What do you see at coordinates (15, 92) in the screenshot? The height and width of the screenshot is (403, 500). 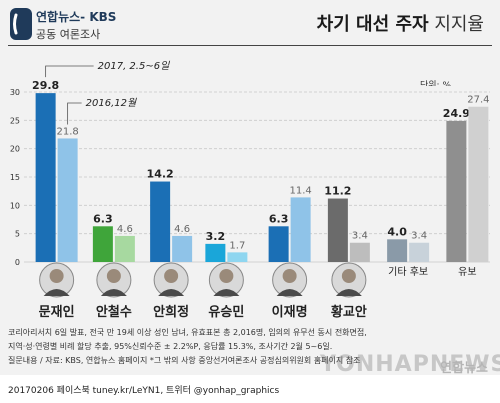 I see `y-tick-label: 30` at bounding box center [15, 92].